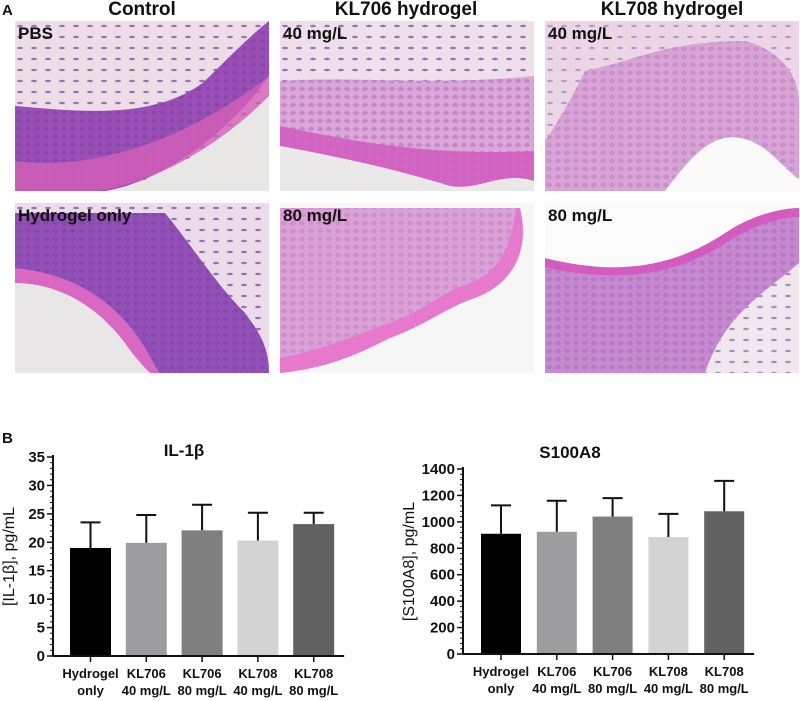 The height and width of the screenshot is (701, 800). What do you see at coordinates (569, 452) in the screenshot?
I see `chart-title: S100A8` at bounding box center [569, 452].